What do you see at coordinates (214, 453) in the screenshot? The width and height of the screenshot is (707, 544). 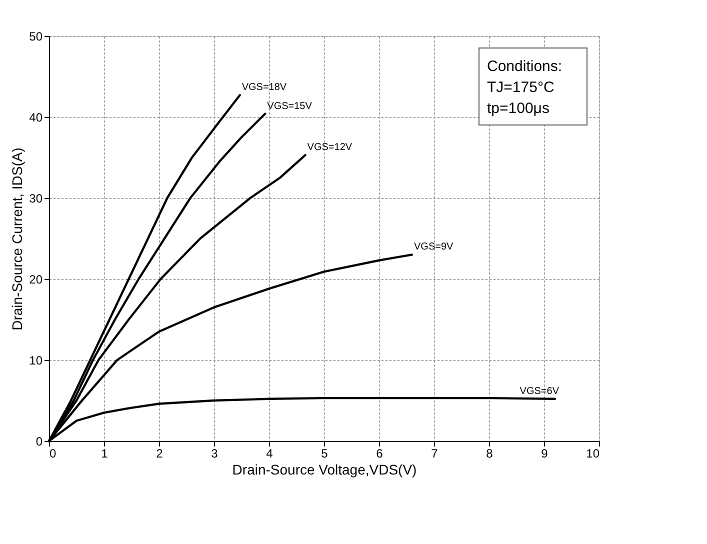 I see `x-tick-label: 3` at bounding box center [214, 453].